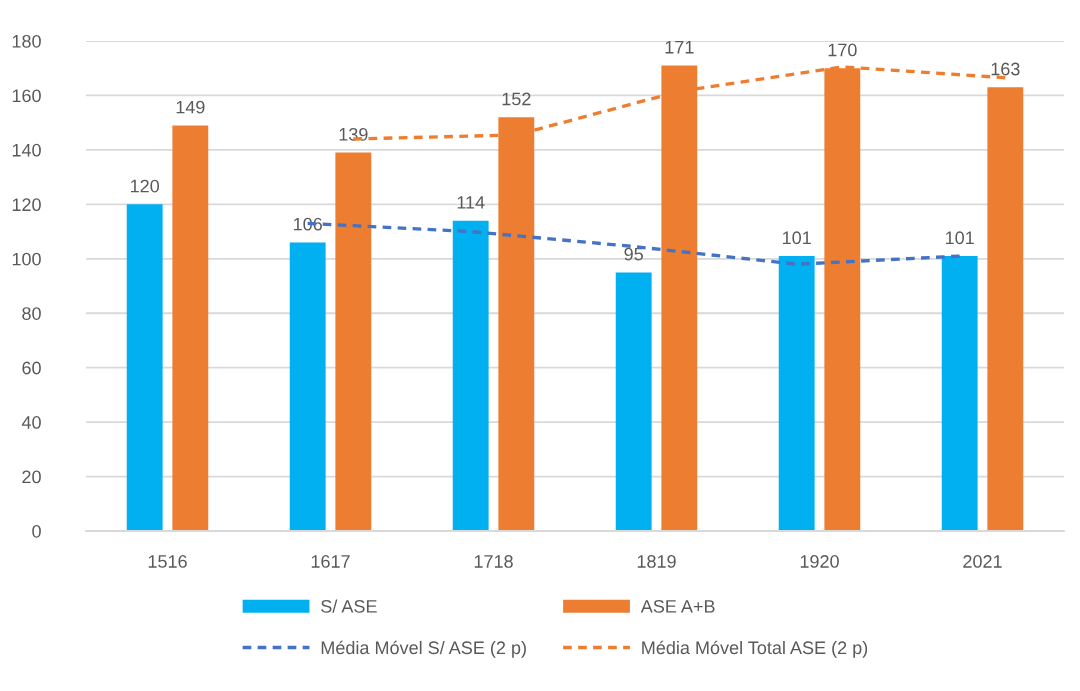  I want to click on y-tick-label: 180, so click(26, 41).